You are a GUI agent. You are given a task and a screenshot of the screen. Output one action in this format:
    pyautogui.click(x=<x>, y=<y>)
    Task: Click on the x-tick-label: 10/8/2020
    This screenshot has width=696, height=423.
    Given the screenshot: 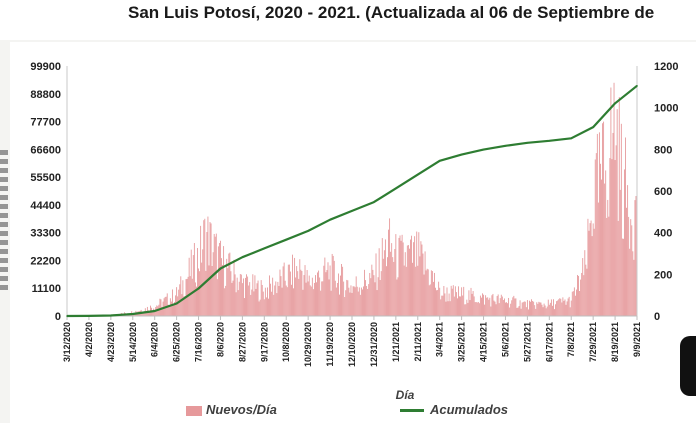 What is the action you would take?
    pyautogui.click(x=286, y=342)
    